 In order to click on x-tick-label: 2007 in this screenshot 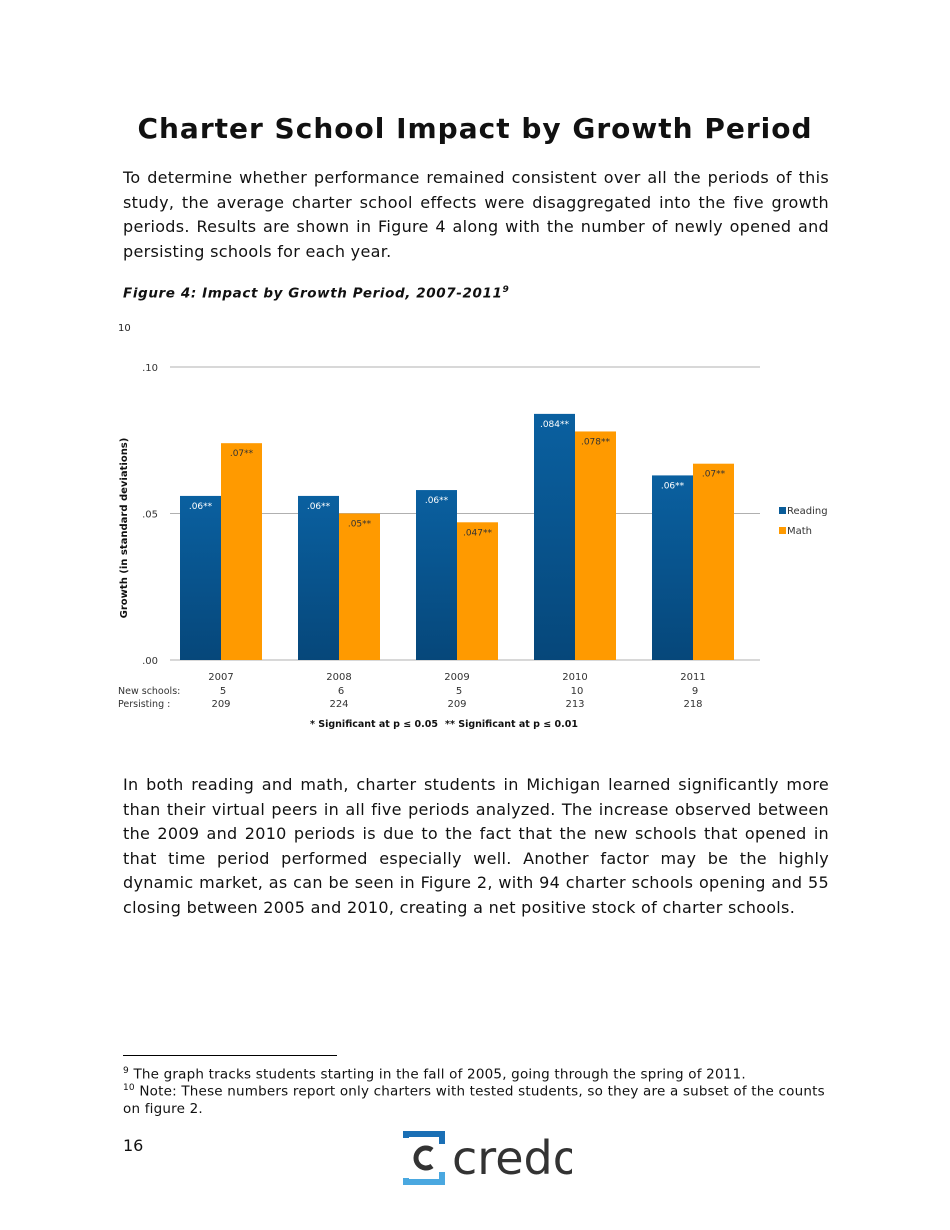, I will do `click(220, 677)`.